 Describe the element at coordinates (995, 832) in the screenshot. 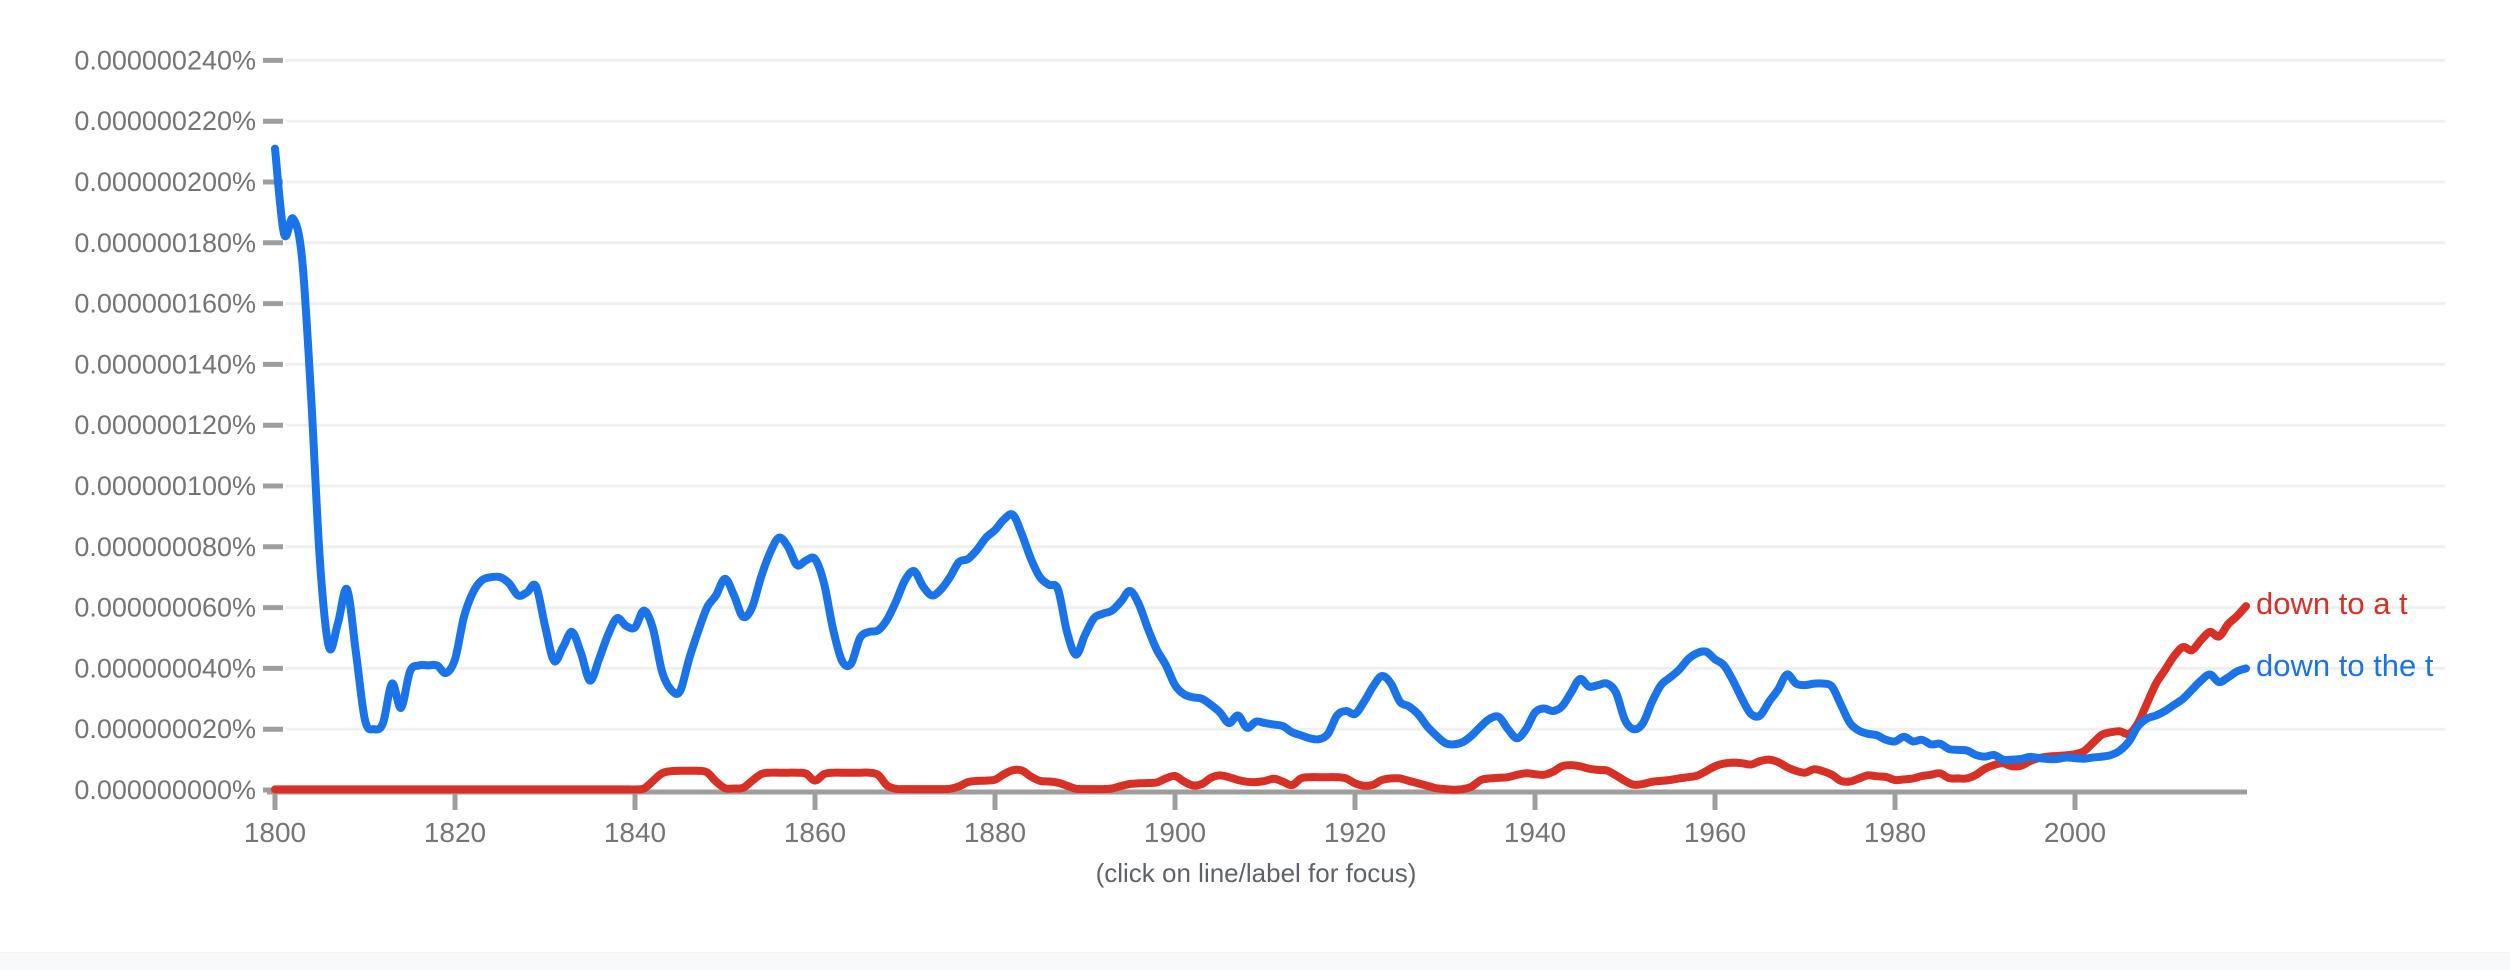

I see `x-axis-label: 1880` at that location.